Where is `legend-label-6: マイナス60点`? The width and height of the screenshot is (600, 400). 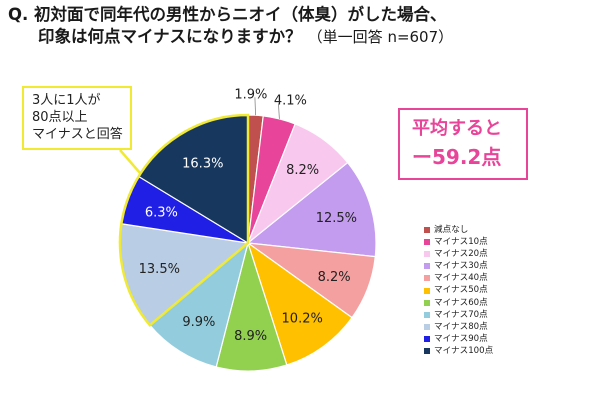
legend-label-6: マイナス60点 is located at coordinates (461, 302).